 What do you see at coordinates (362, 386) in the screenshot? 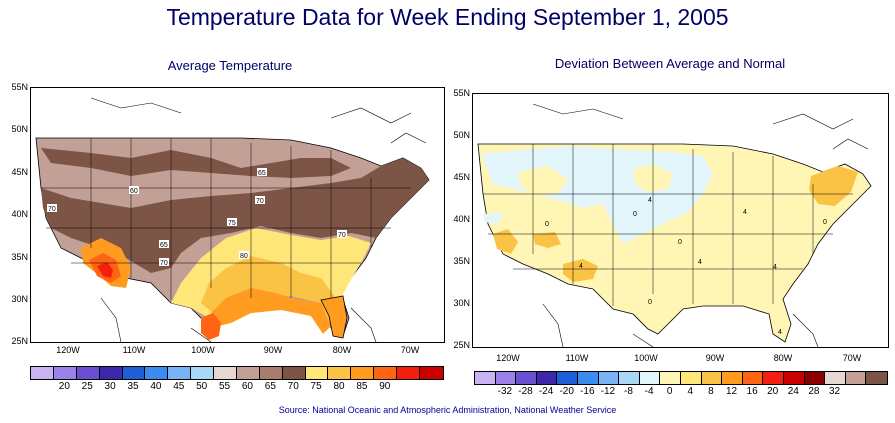
I see `legend-label: 85` at bounding box center [362, 386].